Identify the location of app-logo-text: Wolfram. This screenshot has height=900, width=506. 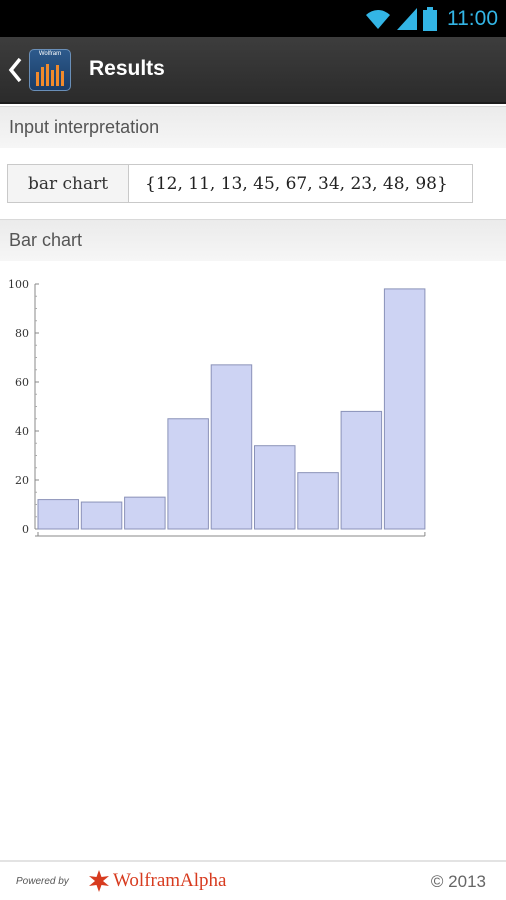
(50, 54).